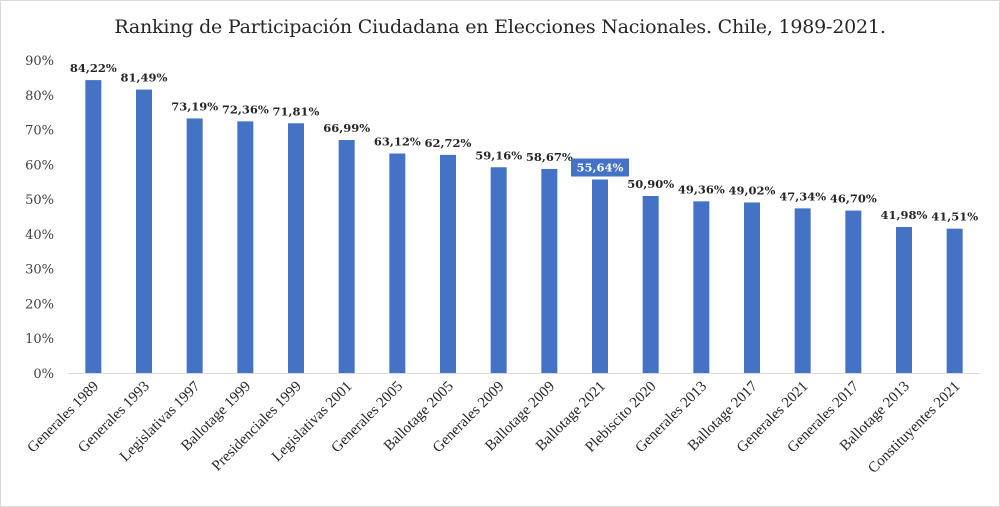 The width and height of the screenshot is (1000, 507). What do you see at coordinates (39, 61) in the screenshot?
I see `y-tick-label: 90%` at bounding box center [39, 61].